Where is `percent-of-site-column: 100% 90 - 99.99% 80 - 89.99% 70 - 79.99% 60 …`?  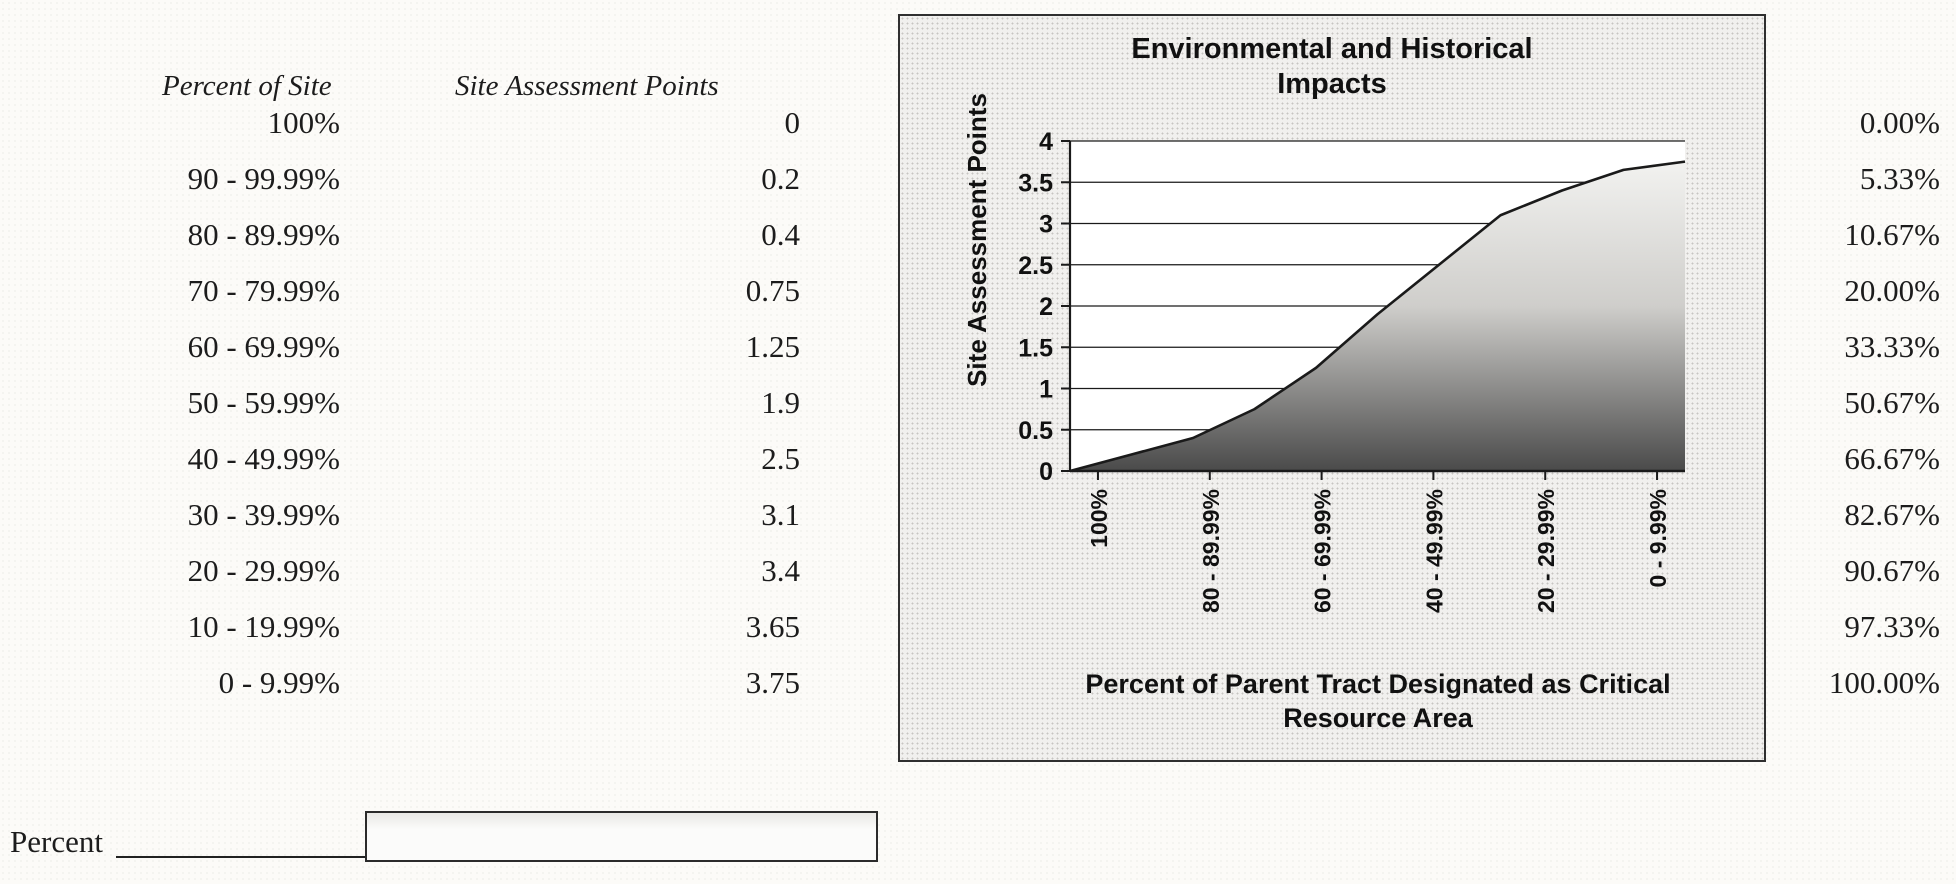
percent-of-site-column: 100% 90 - 99.99% 80 - 89.99% 70 - 79.99% 60 … is located at coordinates (217, 403).